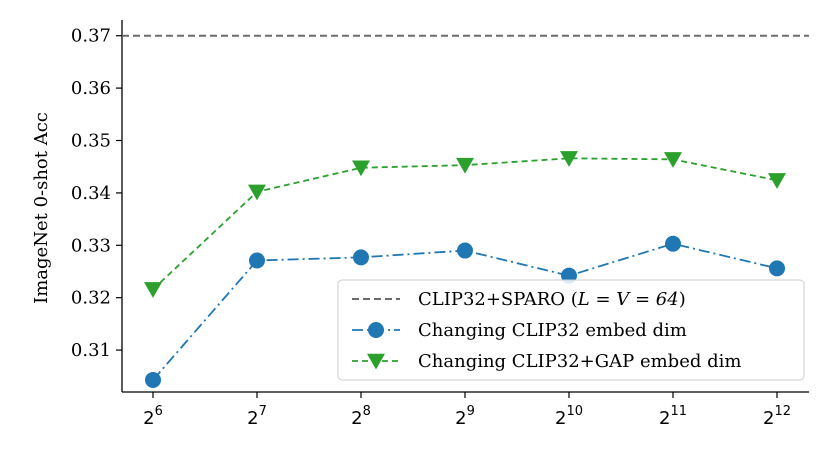 The image size is (830, 457). Describe the element at coordinates (91, 88) in the screenshot. I see `y-tick-label: 0.36` at that location.